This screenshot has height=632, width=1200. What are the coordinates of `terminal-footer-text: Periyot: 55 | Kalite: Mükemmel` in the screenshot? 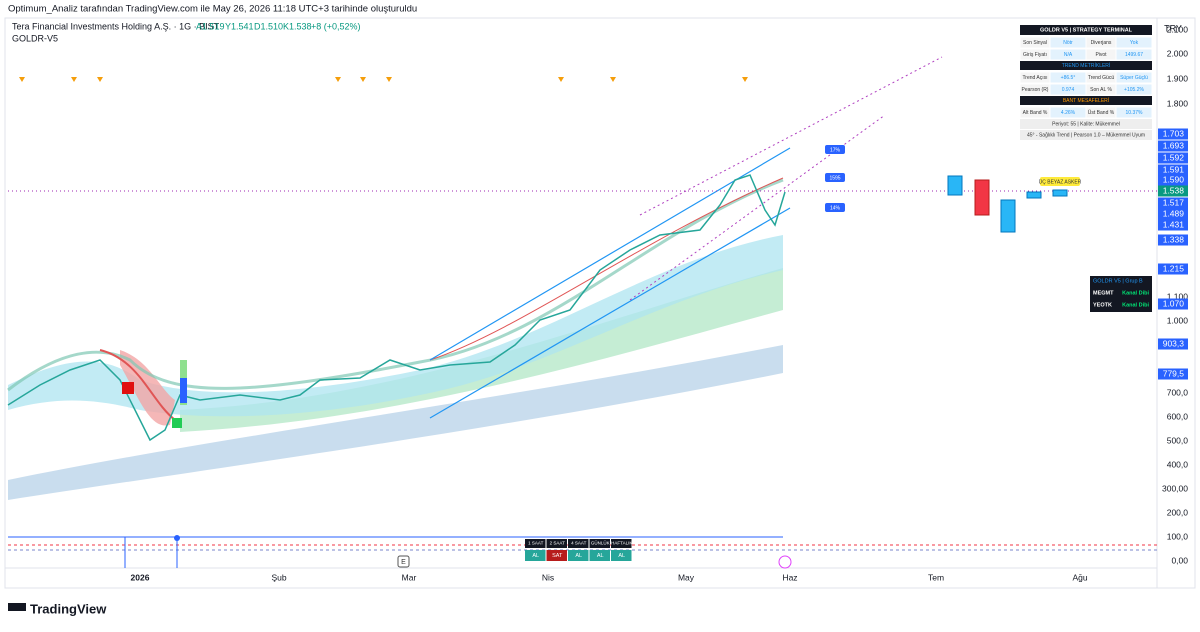 It's located at (1086, 124).